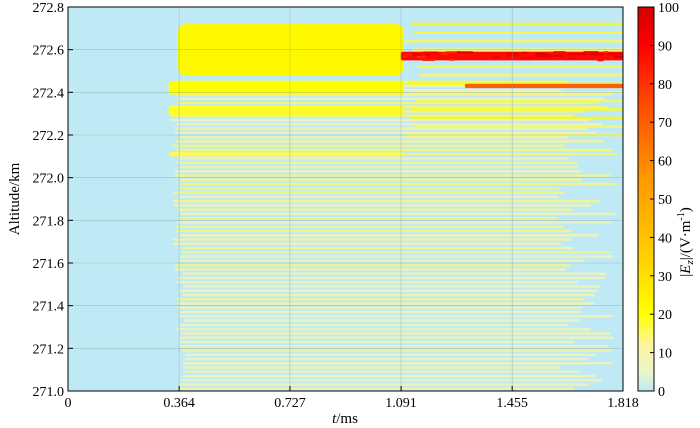  What do you see at coordinates (623, 403) in the screenshot?
I see `x-tick-label: 1.818` at bounding box center [623, 403].